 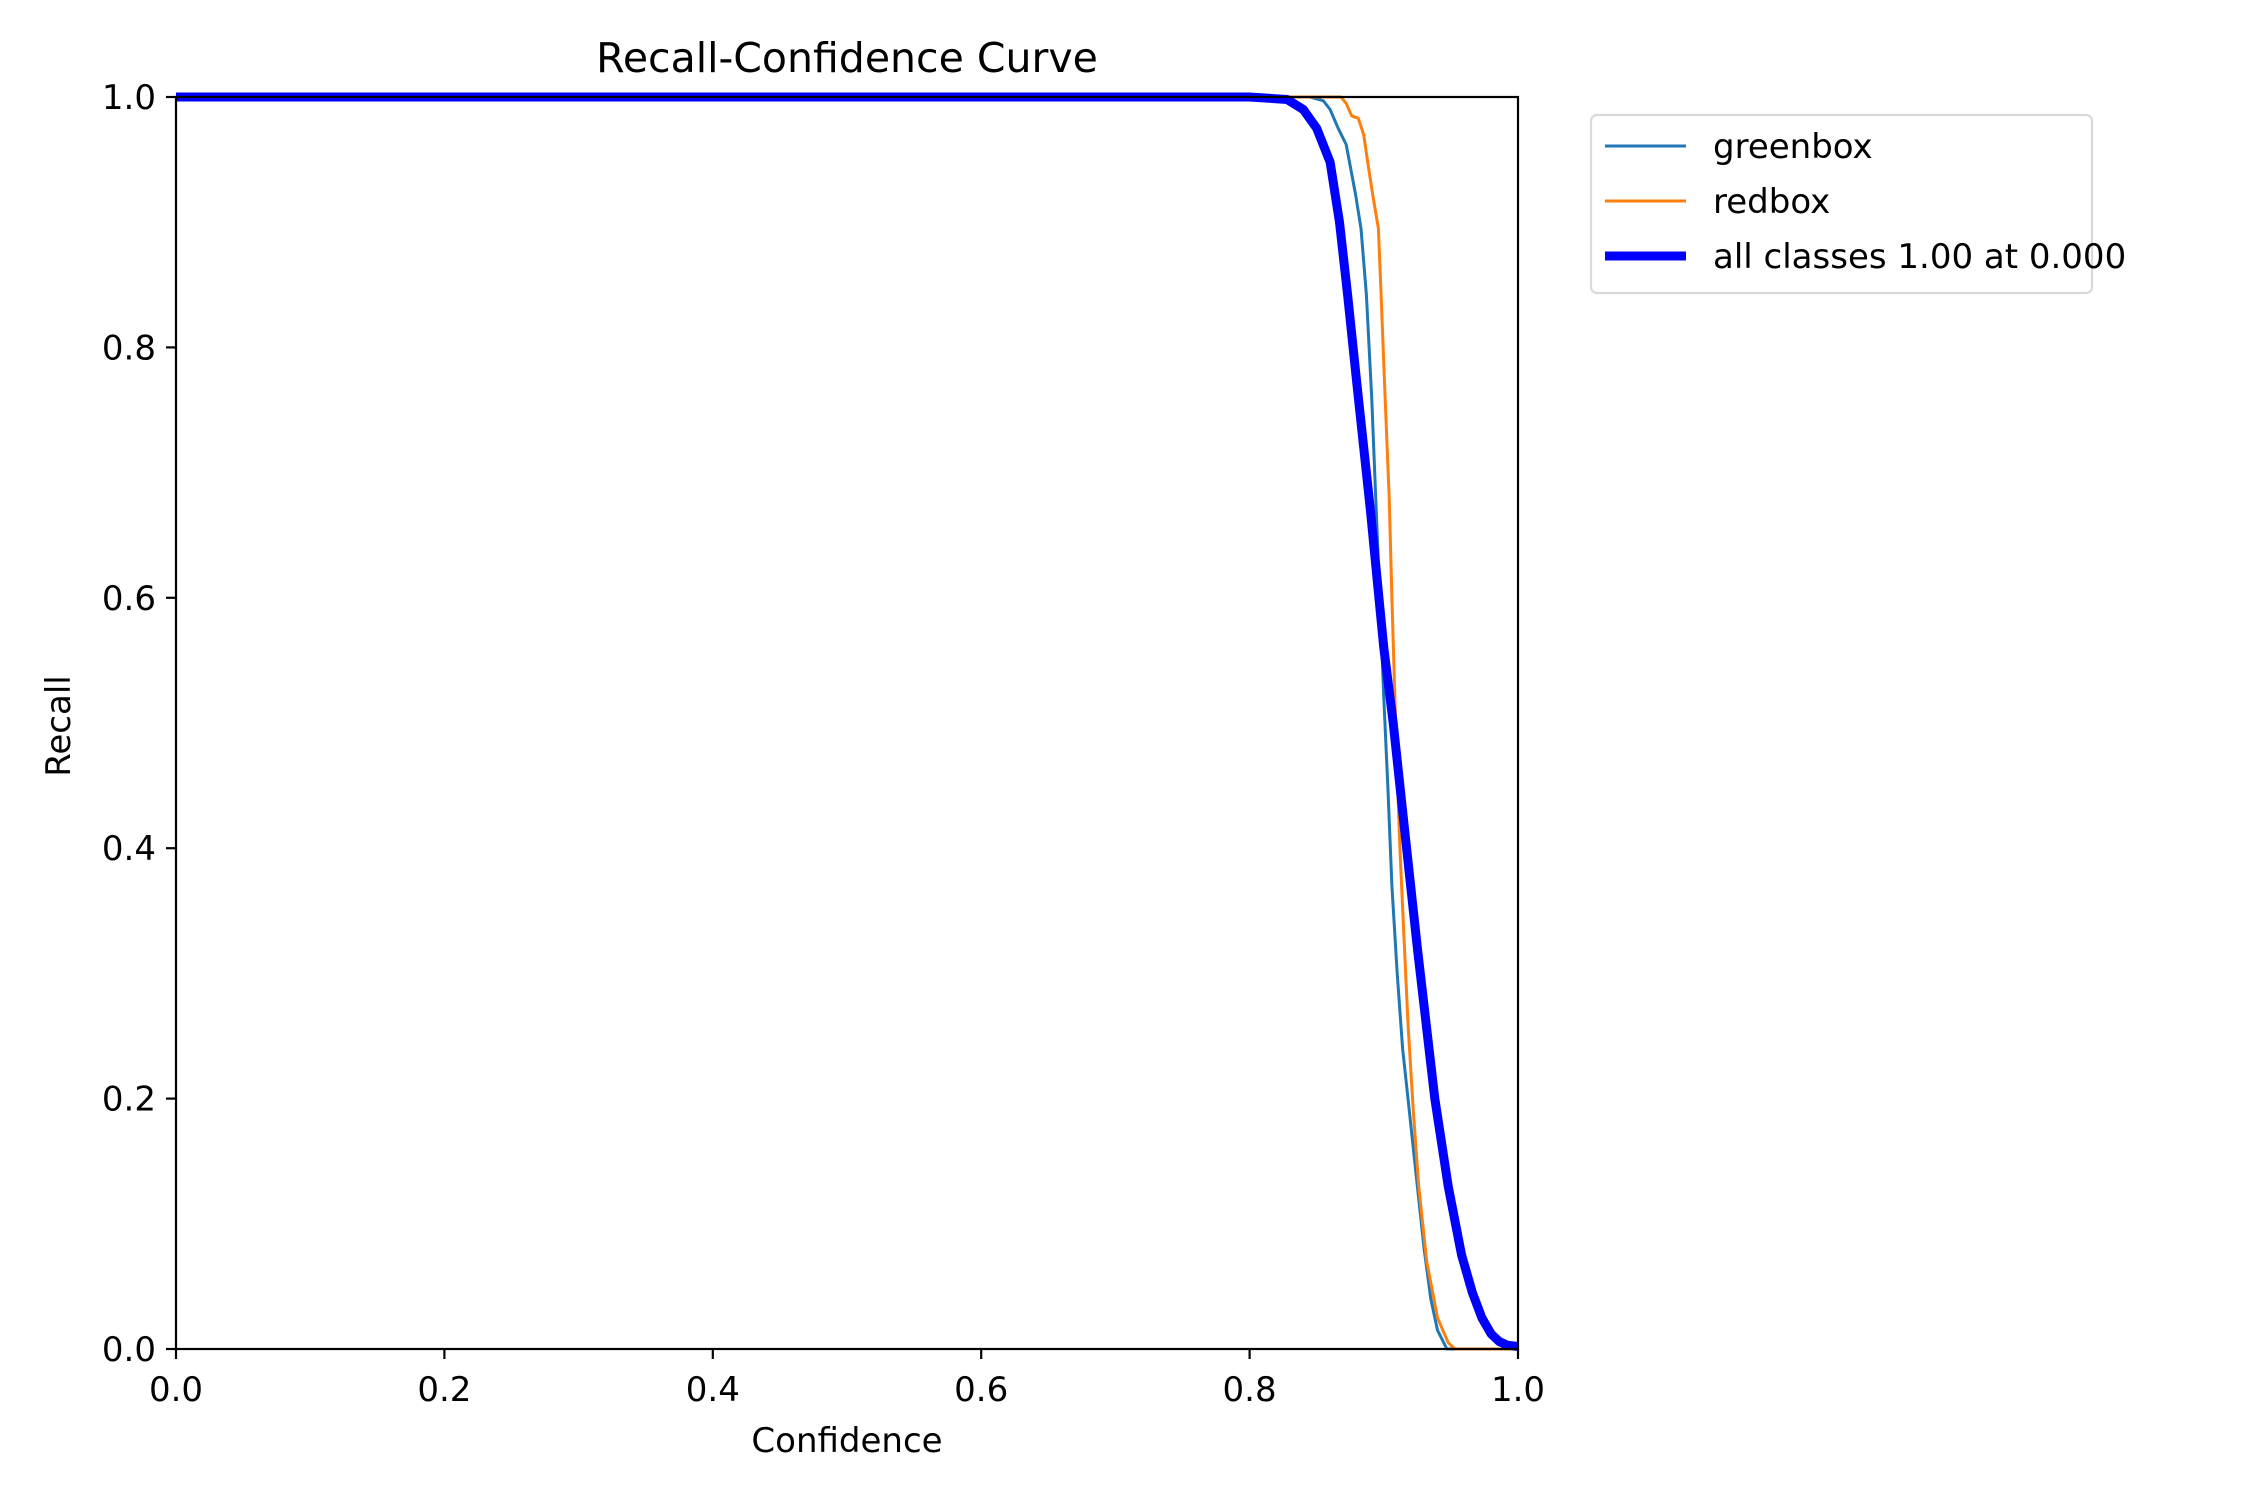 What do you see at coordinates (1793, 147) in the screenshot?
I see `legend-label-greenbox: greenbox` at bounding box center [1793, 147].